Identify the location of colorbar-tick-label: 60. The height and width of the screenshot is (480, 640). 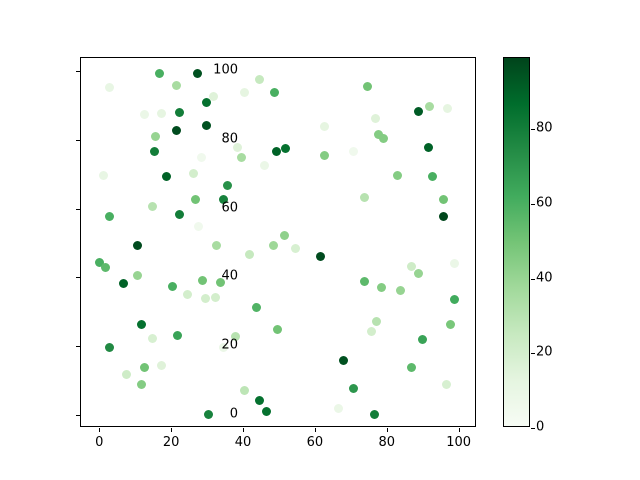
(544, 203).